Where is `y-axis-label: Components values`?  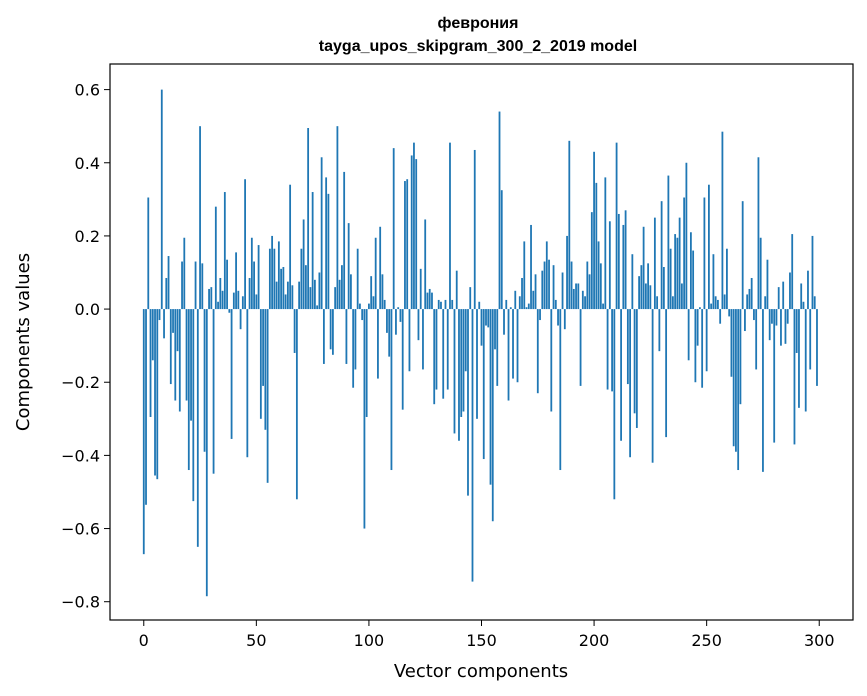
y-axis-label: Components values is located at coordinates (23, 342).